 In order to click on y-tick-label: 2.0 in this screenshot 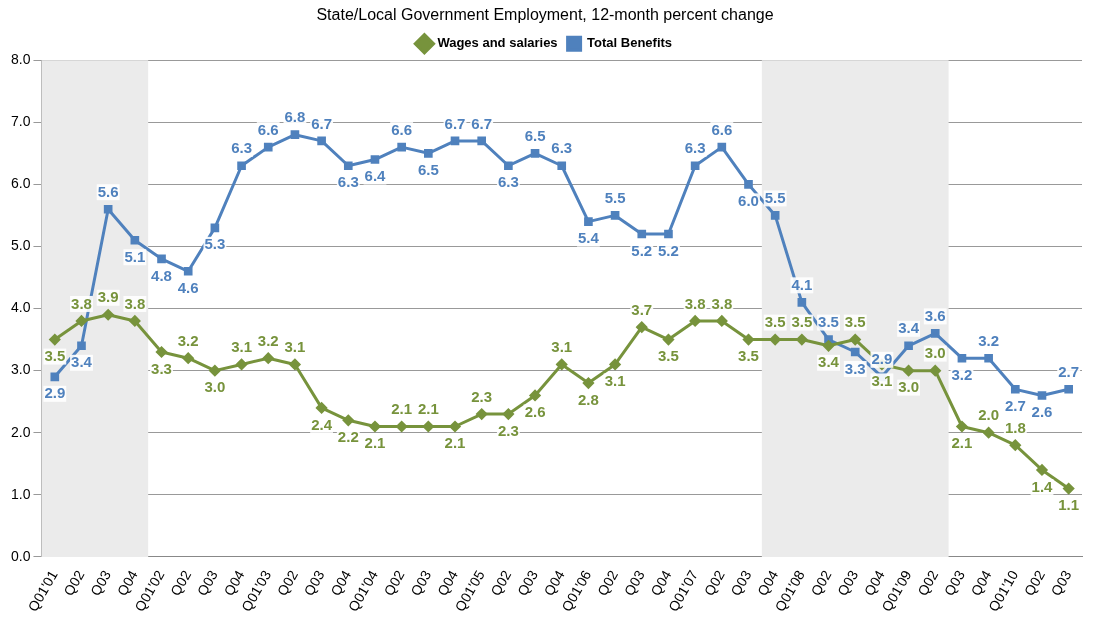, I will do `click(20, 431)`.